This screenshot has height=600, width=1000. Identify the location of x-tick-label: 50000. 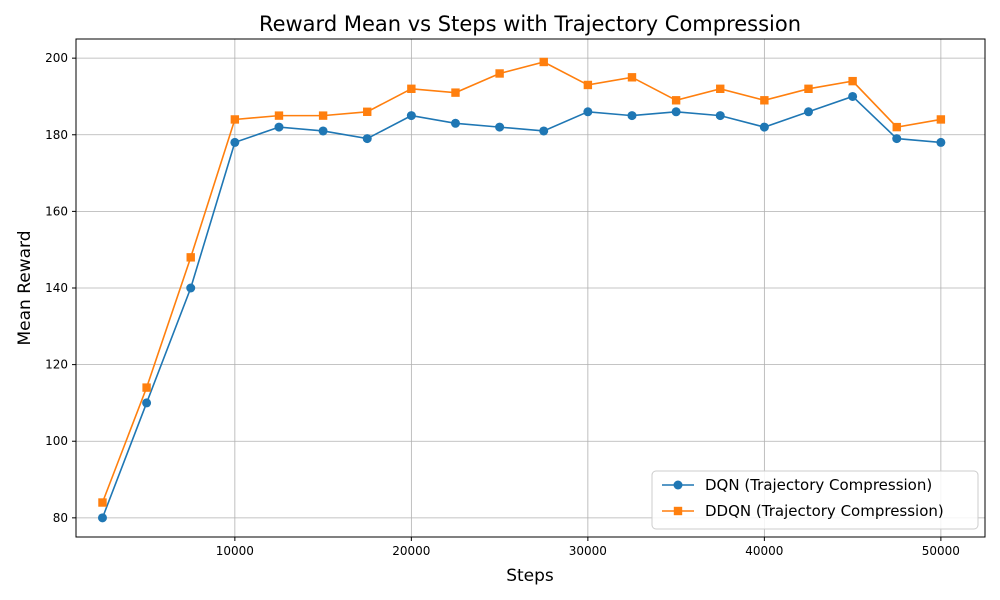
(941, 551).